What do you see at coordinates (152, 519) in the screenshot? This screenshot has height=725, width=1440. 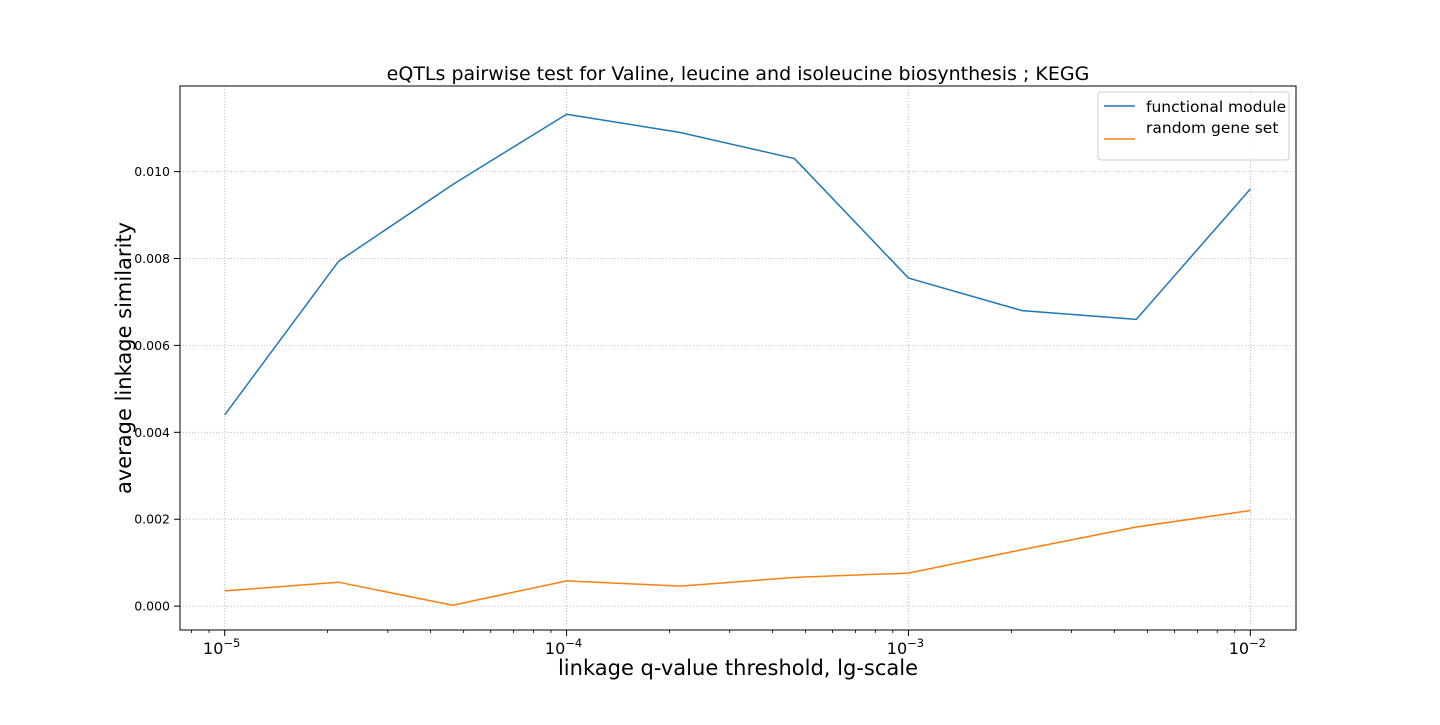 I see `y-tick-label: 0.002` at bounding box center [152, 519].